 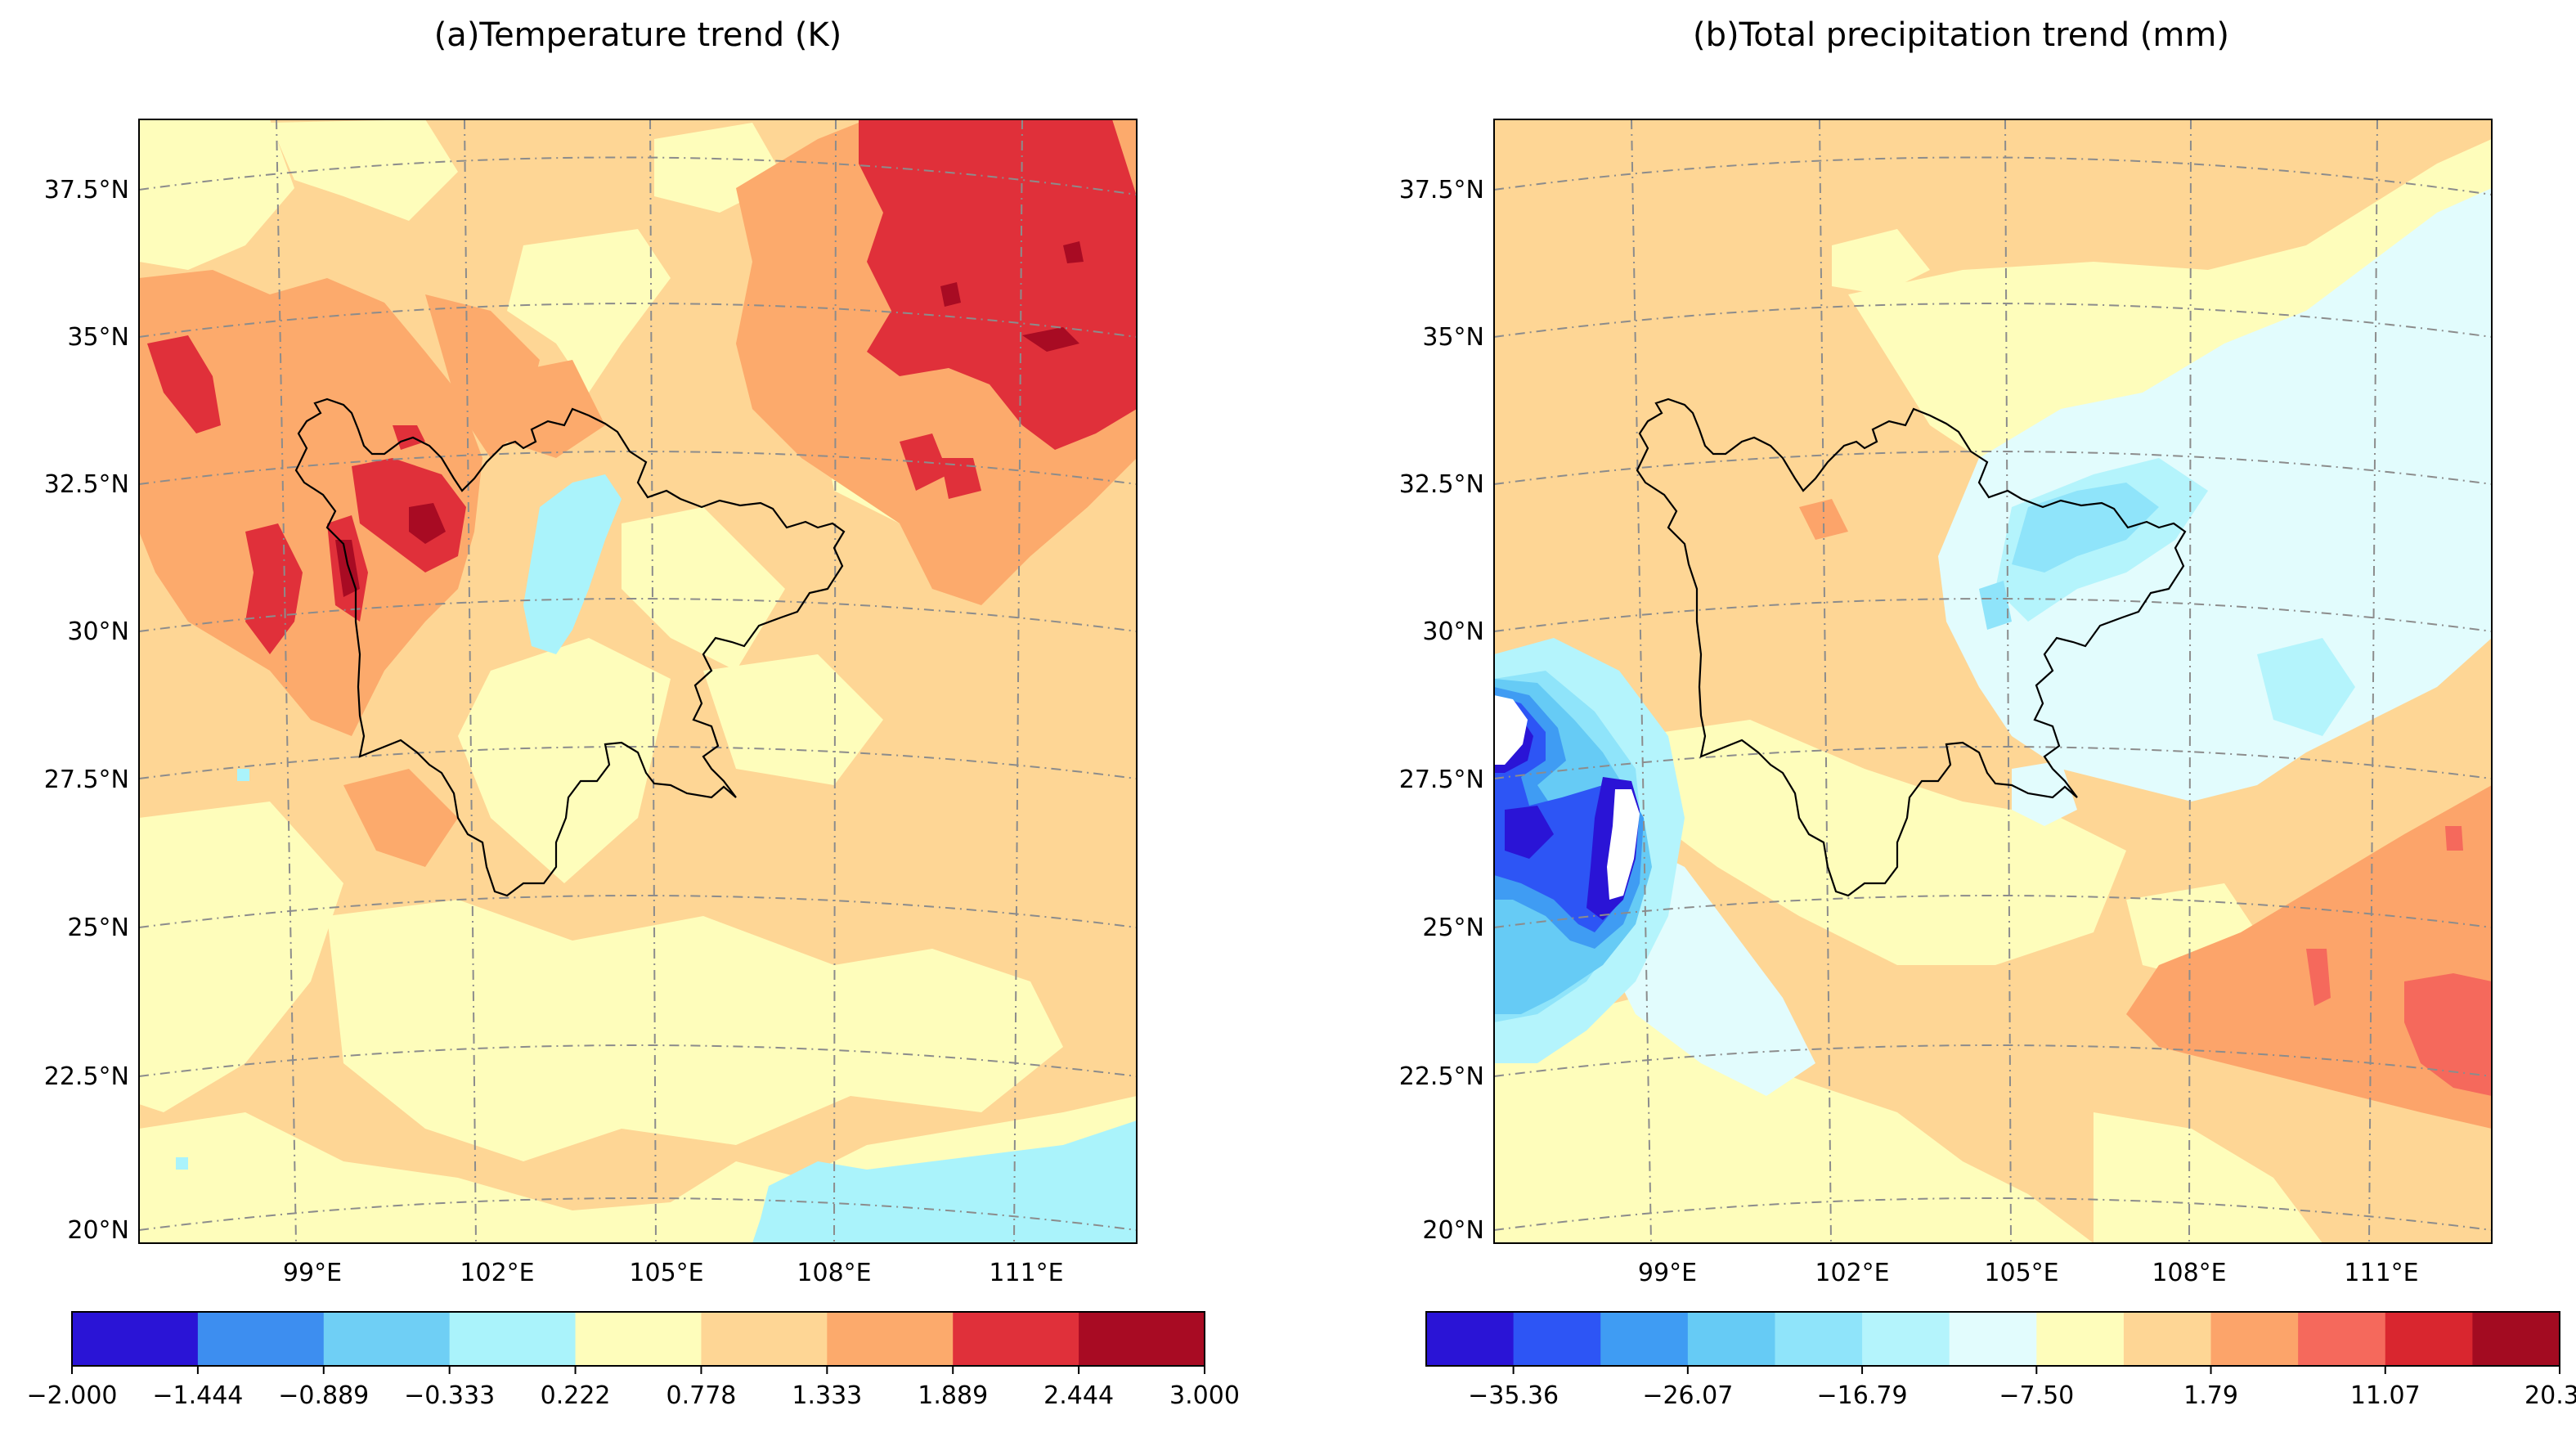 I want to click on temp-red-regions, so click(x=642, y=386).